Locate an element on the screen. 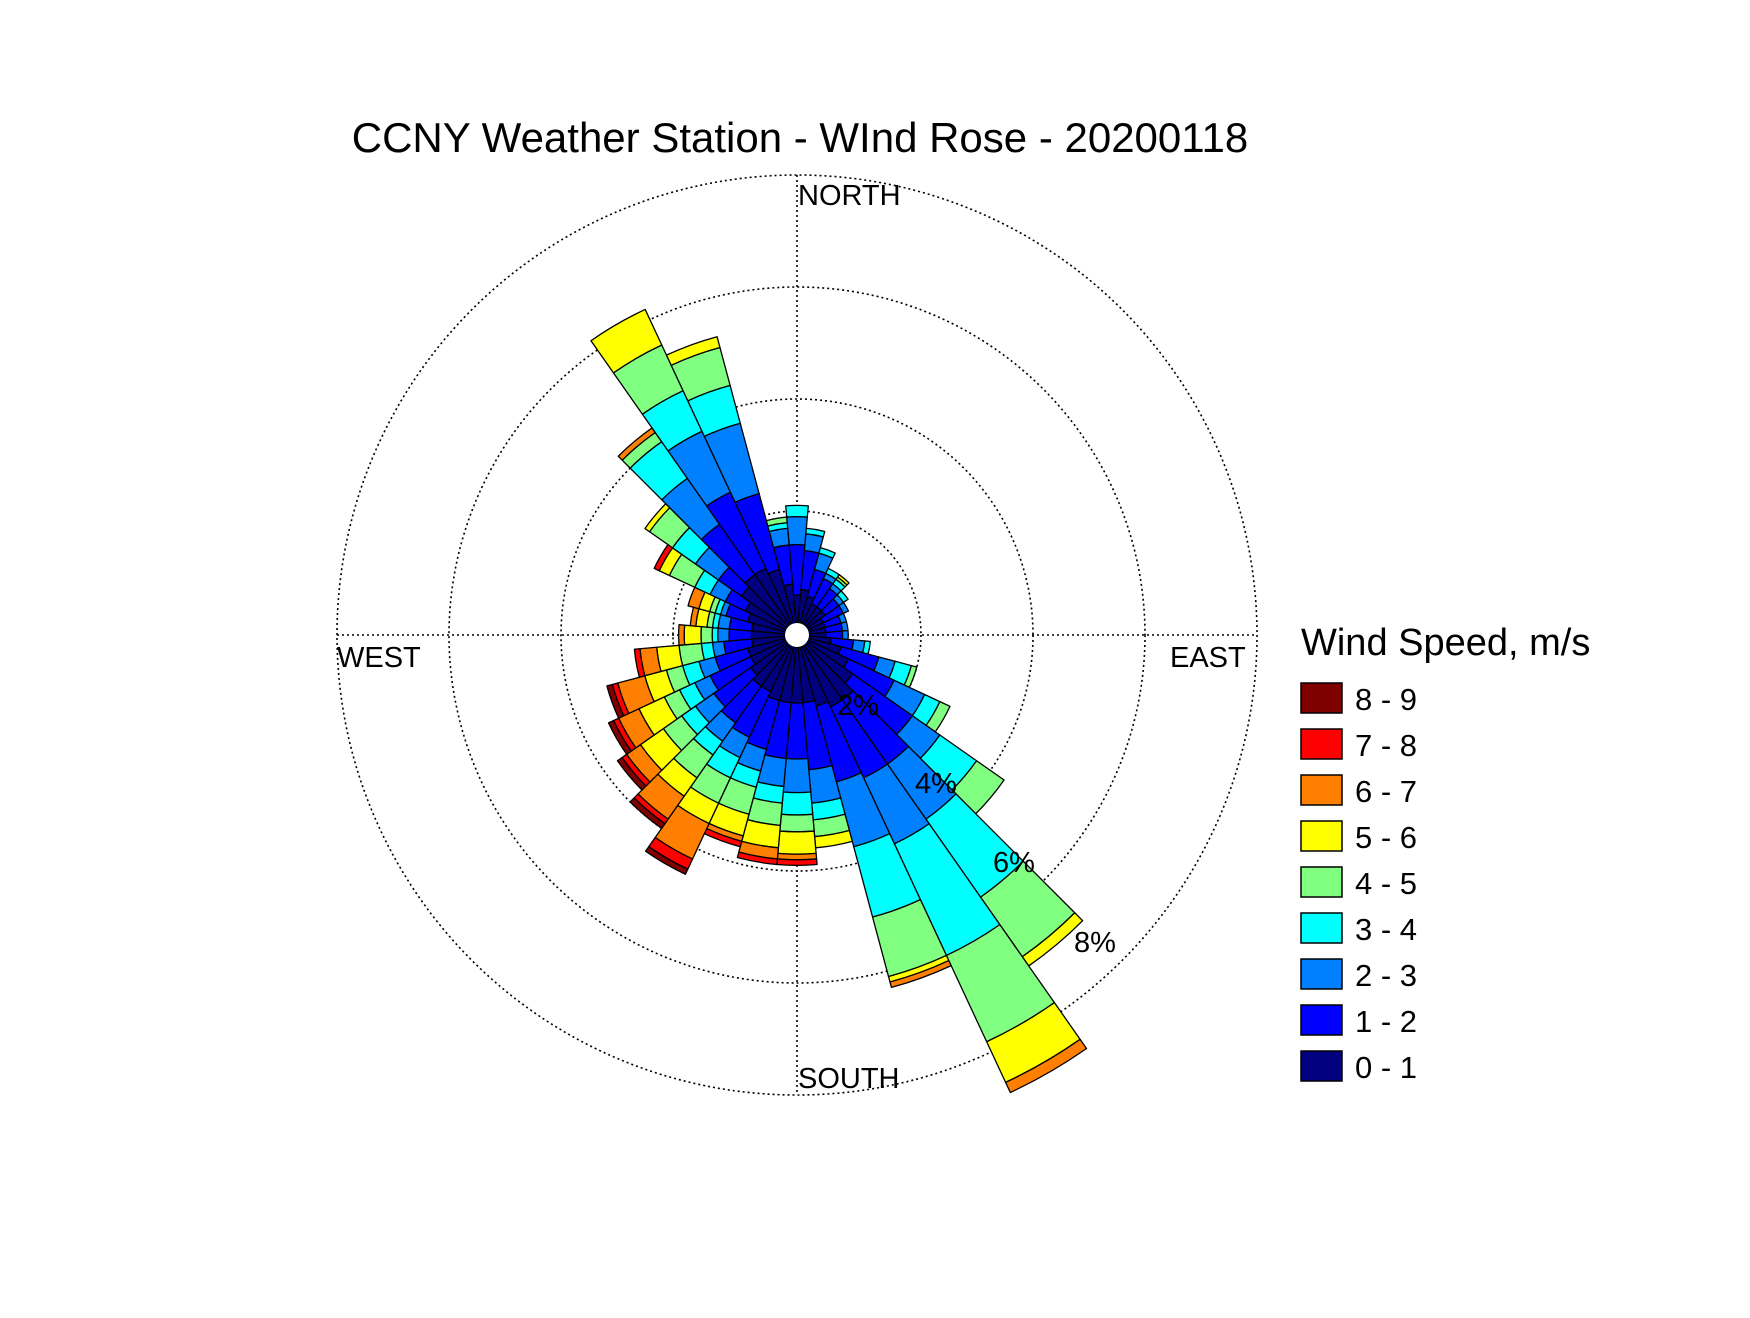  east-label: EAST is located at coordinates (1208, 658).